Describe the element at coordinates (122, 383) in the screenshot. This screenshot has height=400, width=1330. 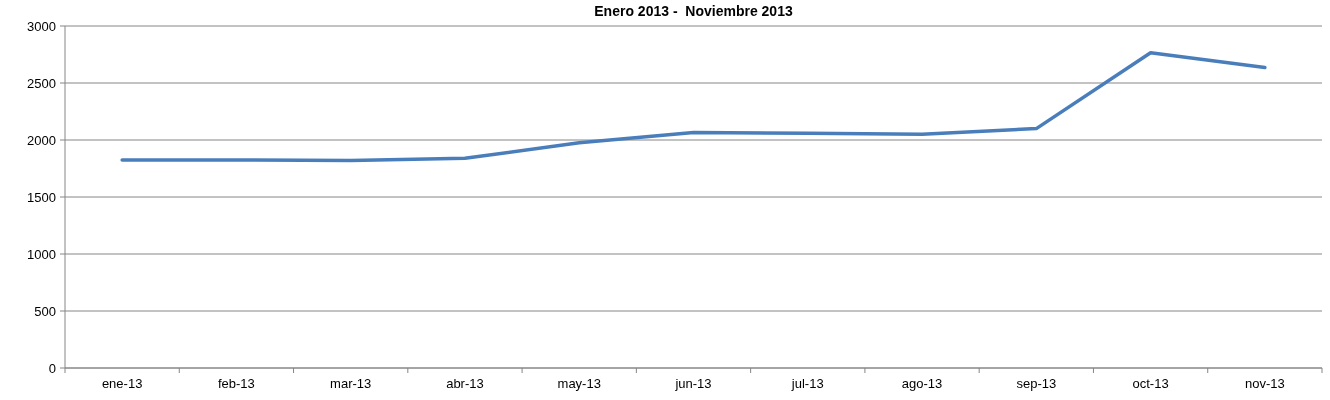
I see `x-tick-label: ene-13` at that location.